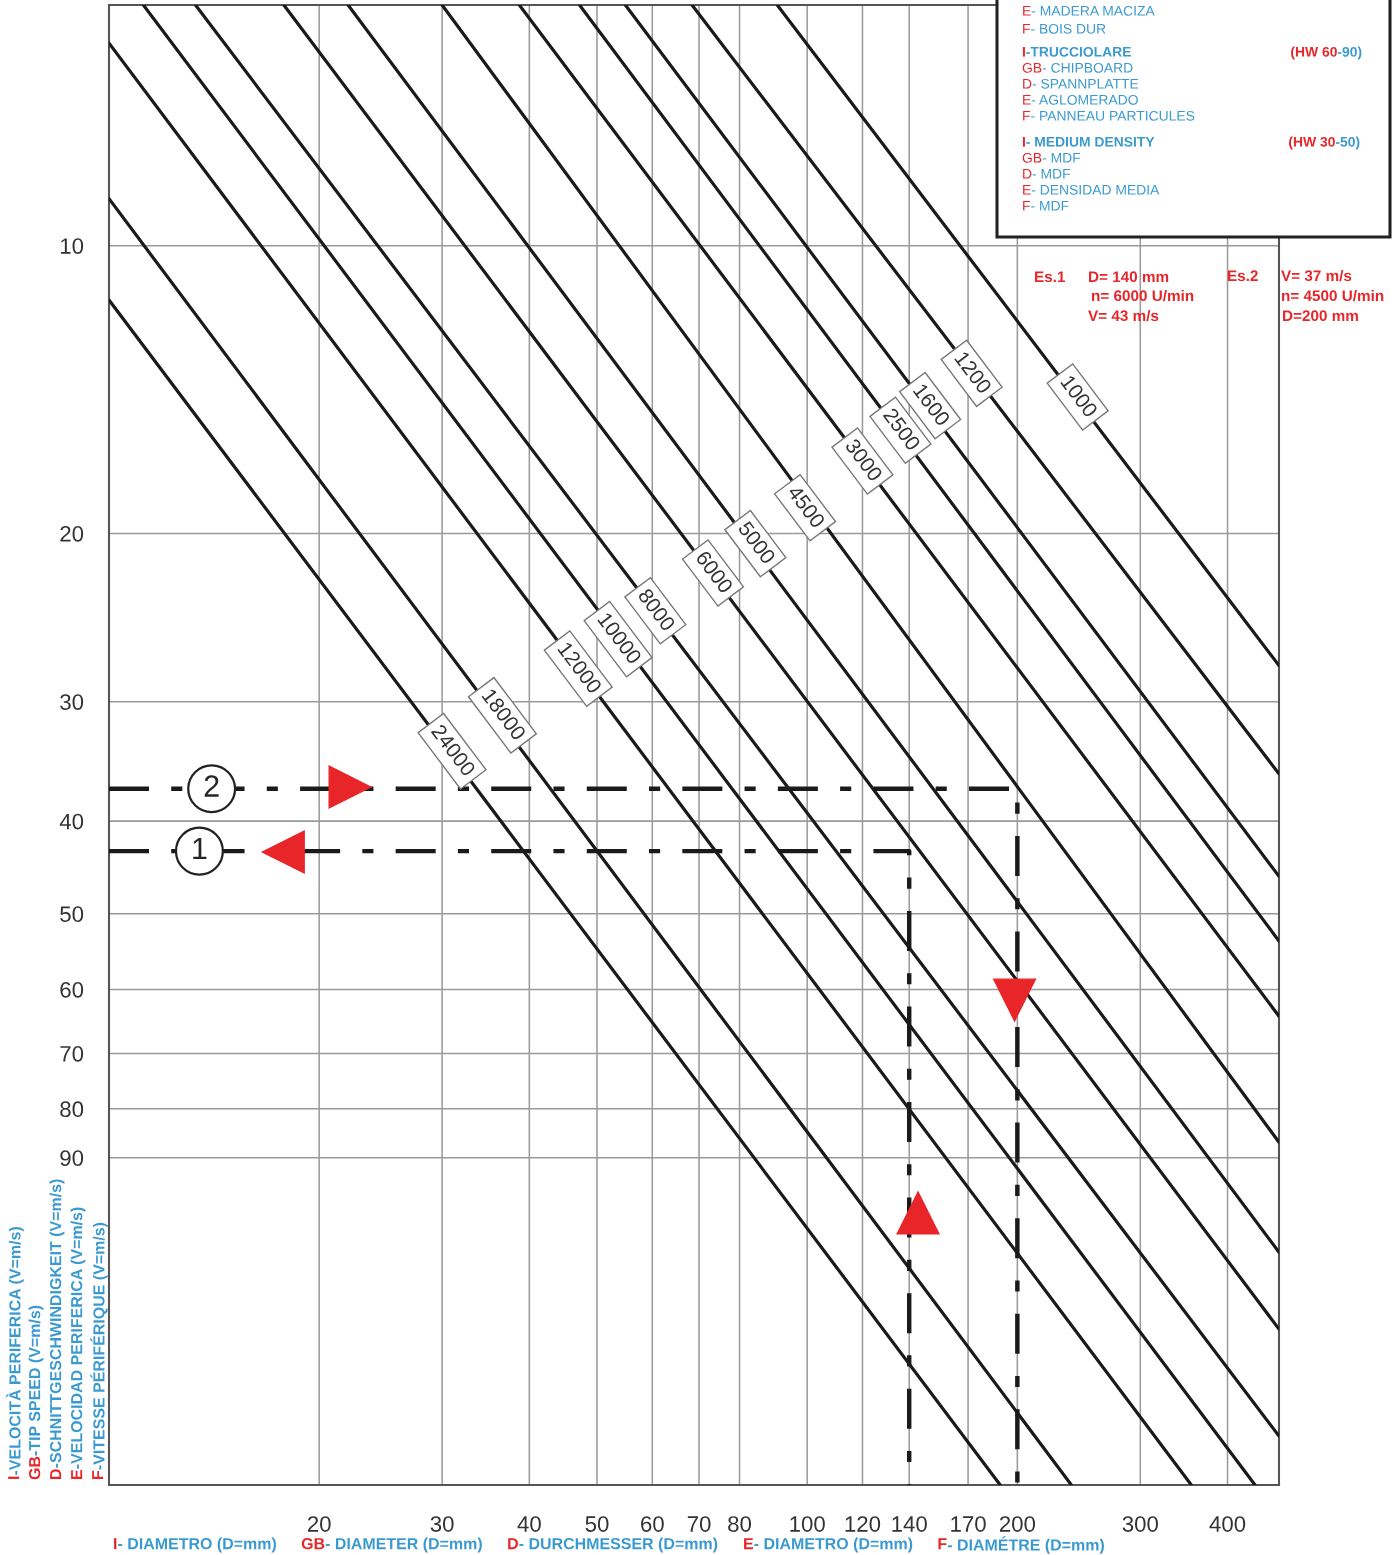  What do you see at coordinates (200, 849) in the screenshot?
I see `series-label: 1` at bounding box center [200, 849].